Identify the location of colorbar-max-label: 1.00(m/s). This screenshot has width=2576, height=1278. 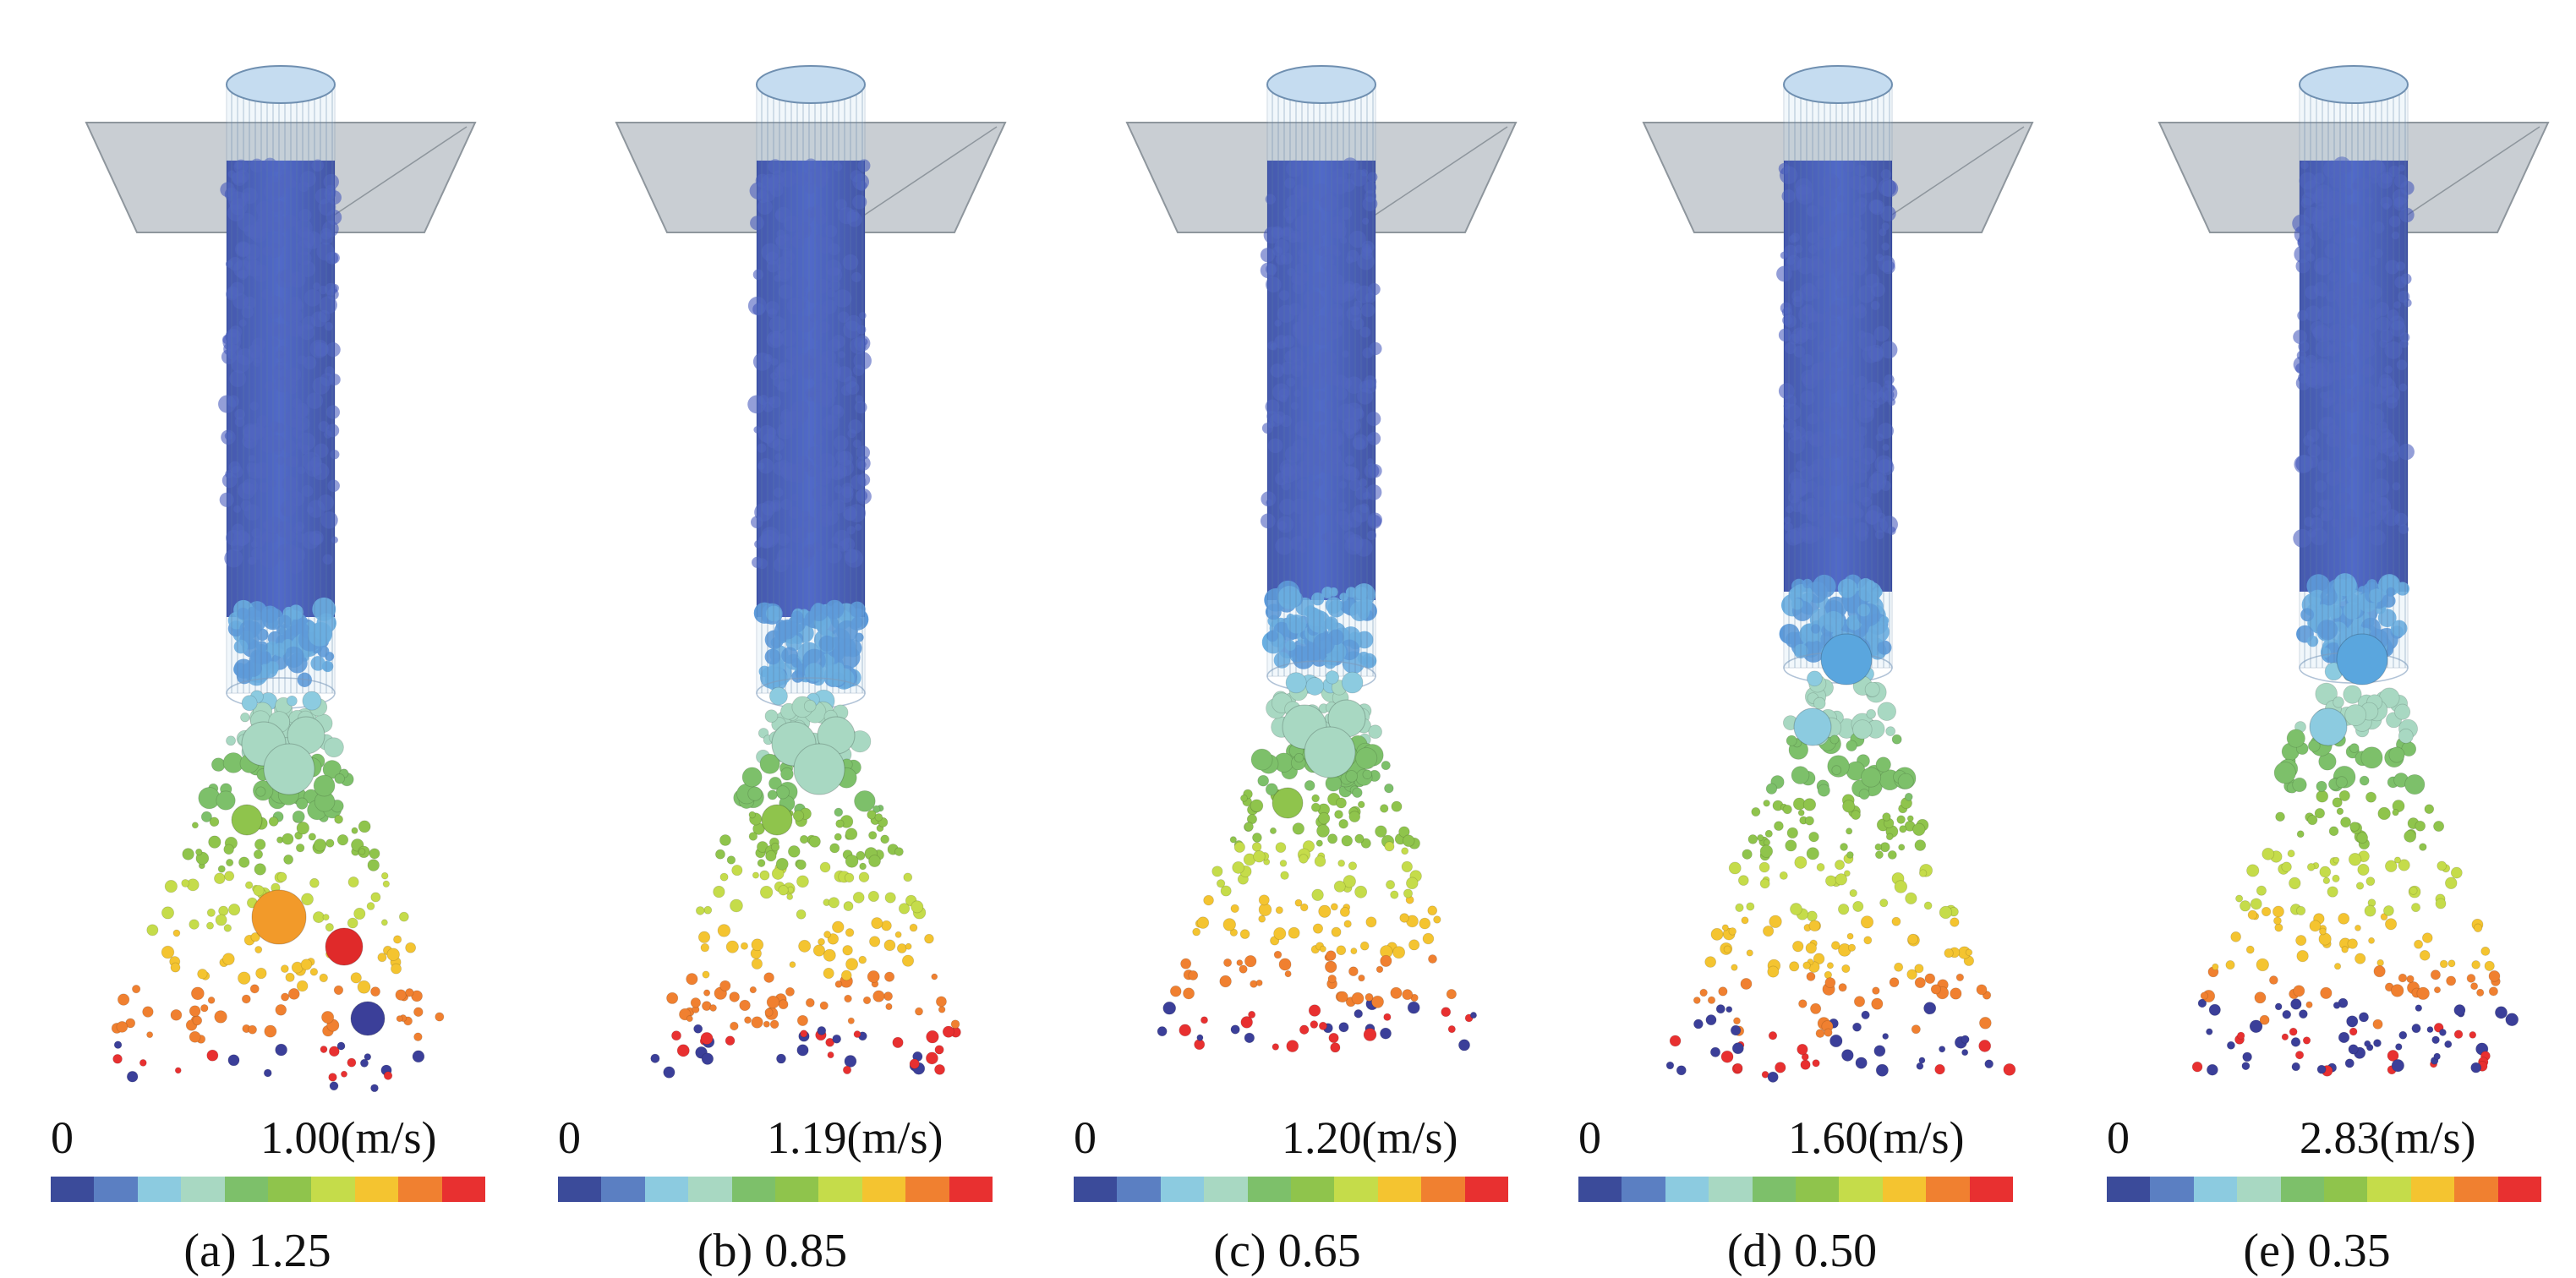
(349, 1137).